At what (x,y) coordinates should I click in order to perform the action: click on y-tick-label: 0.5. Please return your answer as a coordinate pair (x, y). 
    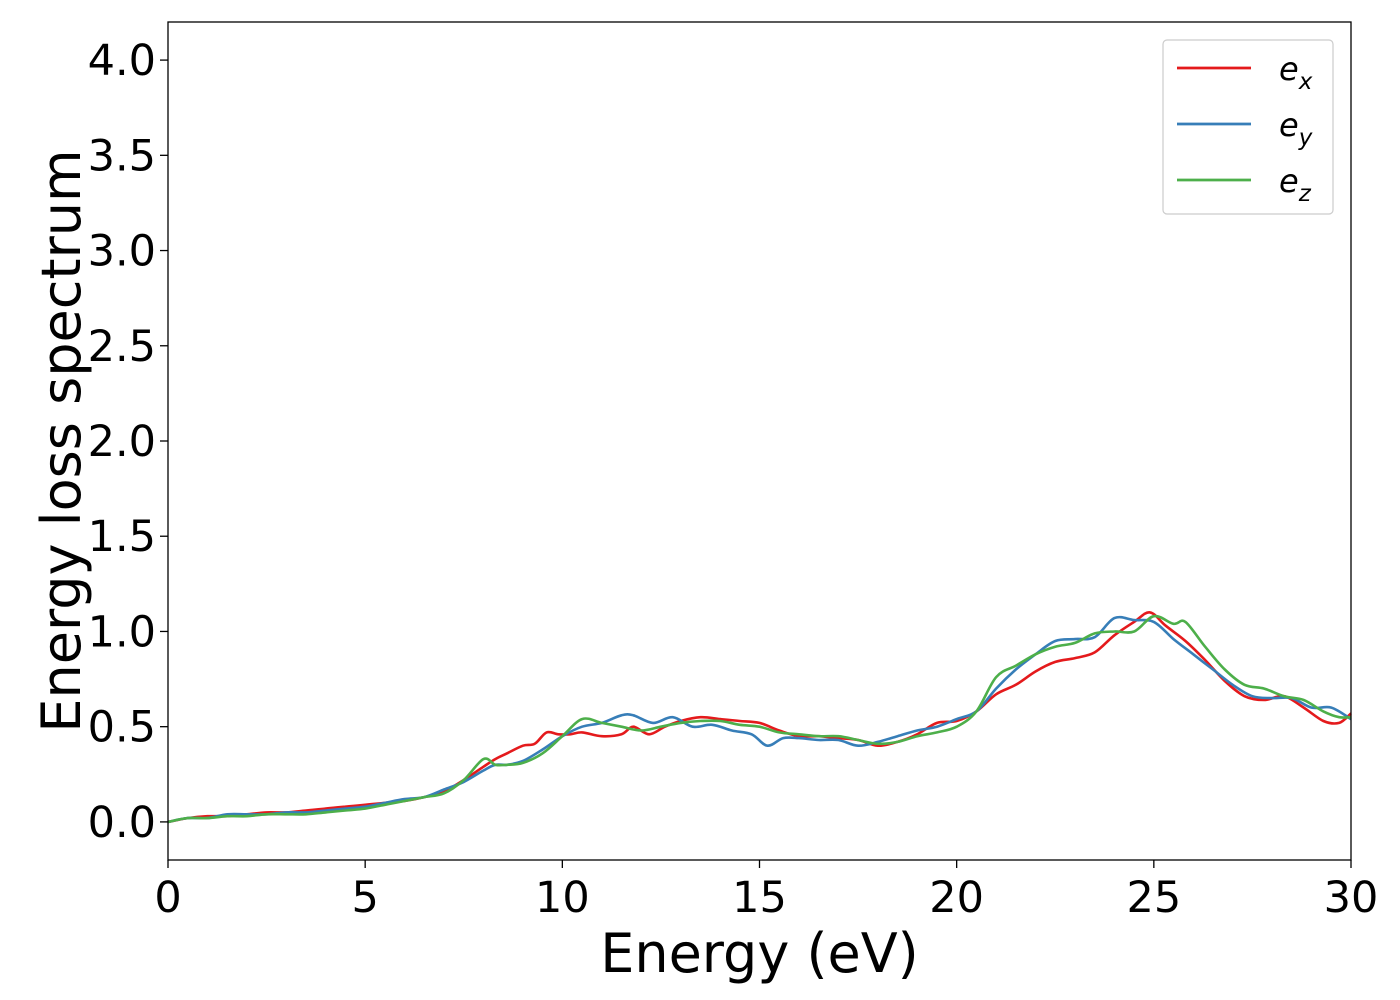
    Looking at the image, I should click on (122, 728).